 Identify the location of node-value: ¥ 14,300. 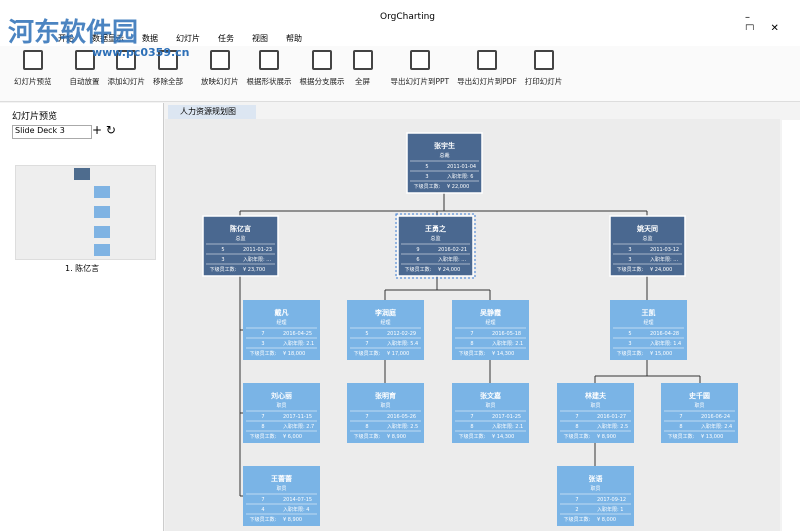
(503, 437).